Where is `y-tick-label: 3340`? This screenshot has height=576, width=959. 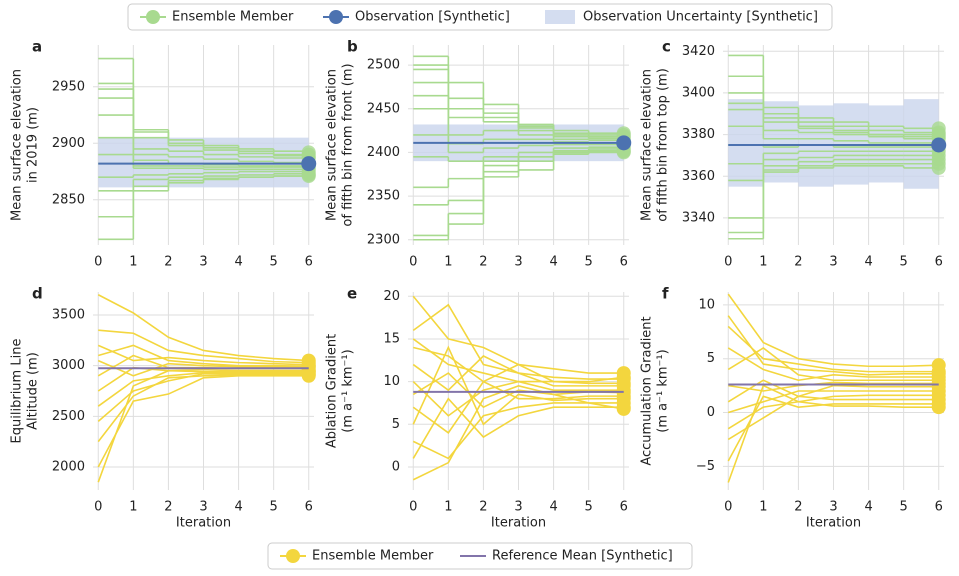
y-tick-label: 3340 is located at coordinates (698, 217).